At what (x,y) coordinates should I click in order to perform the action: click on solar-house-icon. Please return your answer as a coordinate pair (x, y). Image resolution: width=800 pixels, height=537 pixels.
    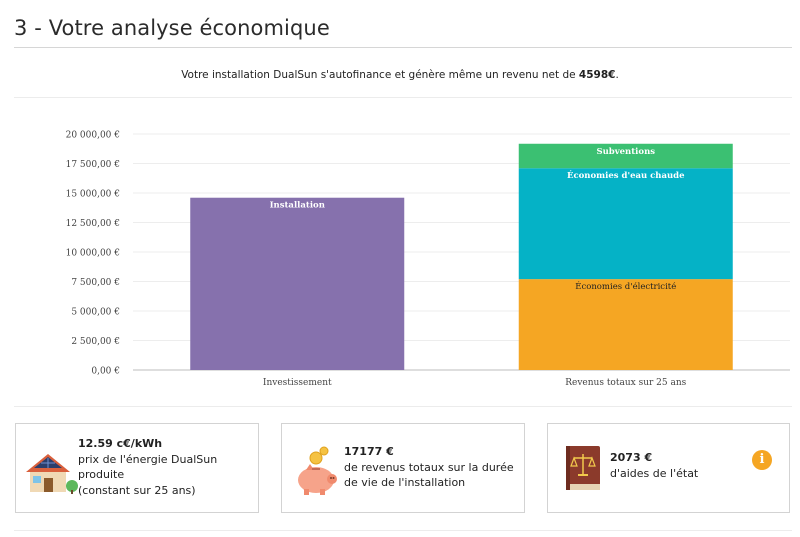
    Looking at the image, I should click on (52, 474).